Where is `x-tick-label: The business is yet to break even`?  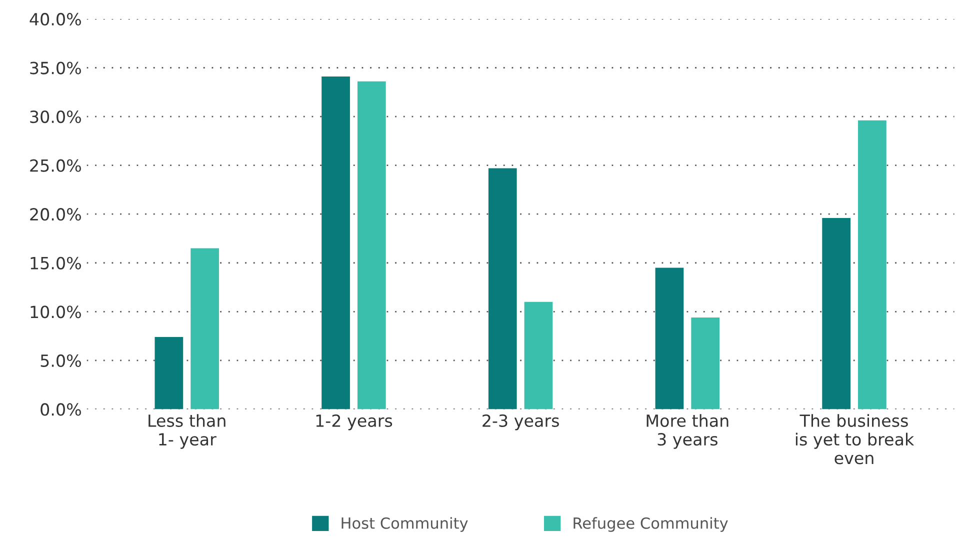
x-tick-label: The business is yet to break even is located at coordinates (855, 439).